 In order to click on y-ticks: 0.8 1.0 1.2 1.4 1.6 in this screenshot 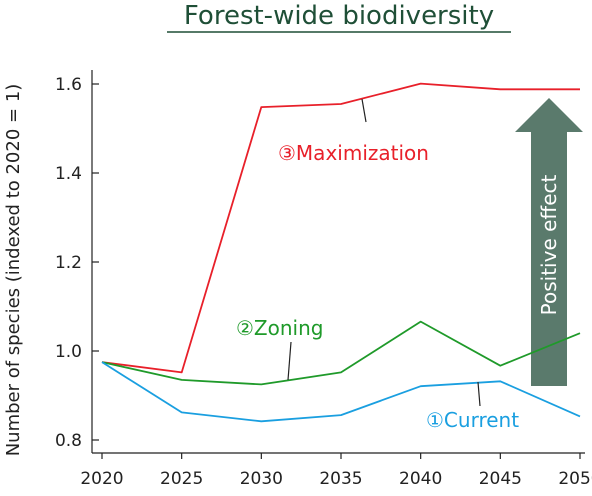, I will do `click(77, 263)`.